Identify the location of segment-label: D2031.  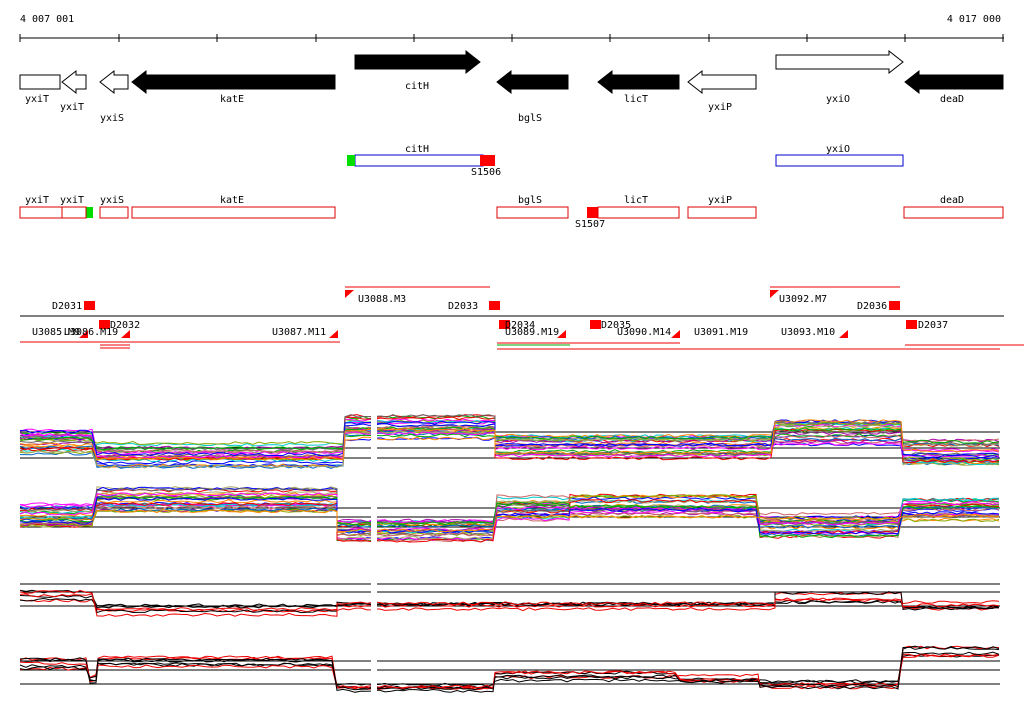
(67, 306).